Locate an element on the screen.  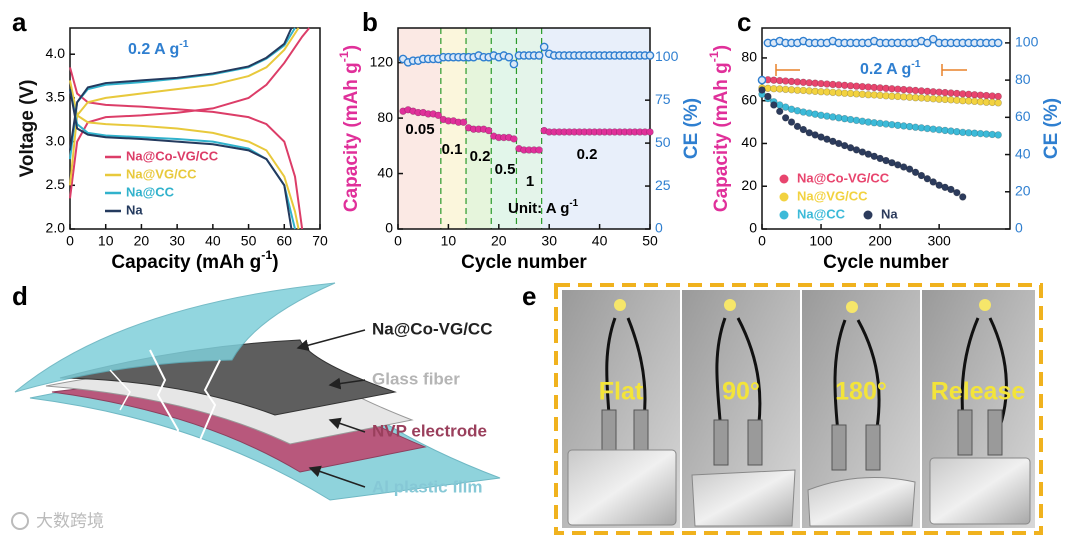
panel-label: c is located at coordinates (744, 22).